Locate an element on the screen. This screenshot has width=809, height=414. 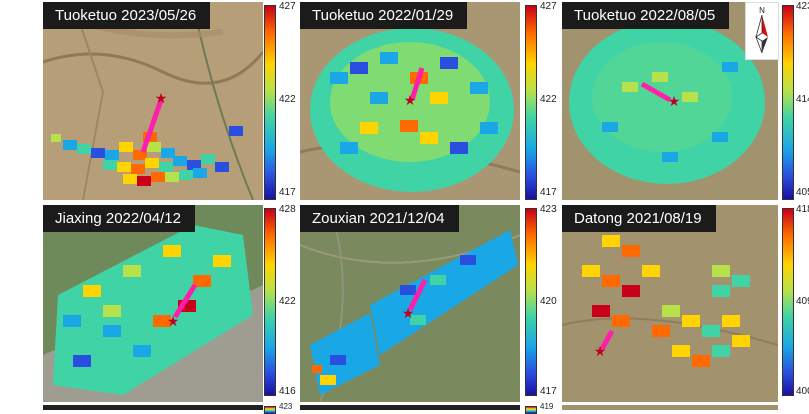
colorbar-tick-mid: 409 is located at coordinates (802, 301).